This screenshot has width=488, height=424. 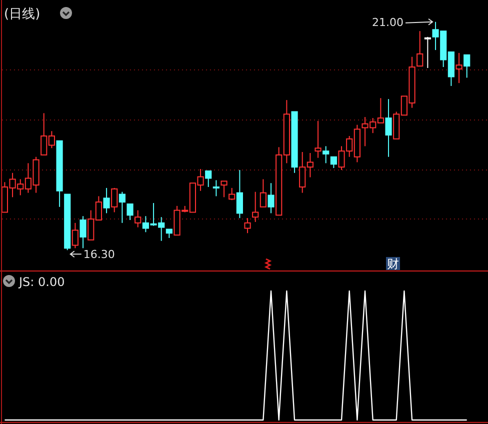 I want to click on annotation: 21.00, so click(x=388, y=22).